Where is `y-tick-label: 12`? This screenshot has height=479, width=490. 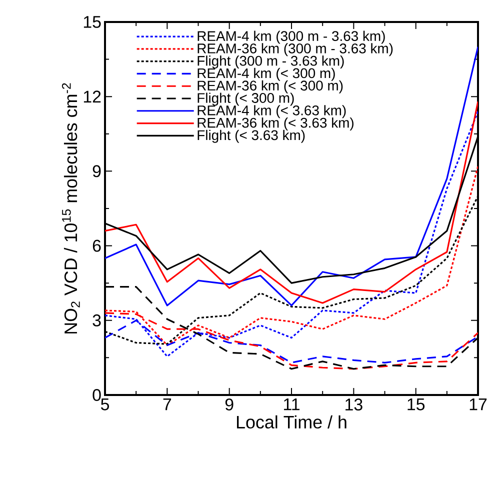
y-tick-label: 12 is located at coordinates (92, 96).